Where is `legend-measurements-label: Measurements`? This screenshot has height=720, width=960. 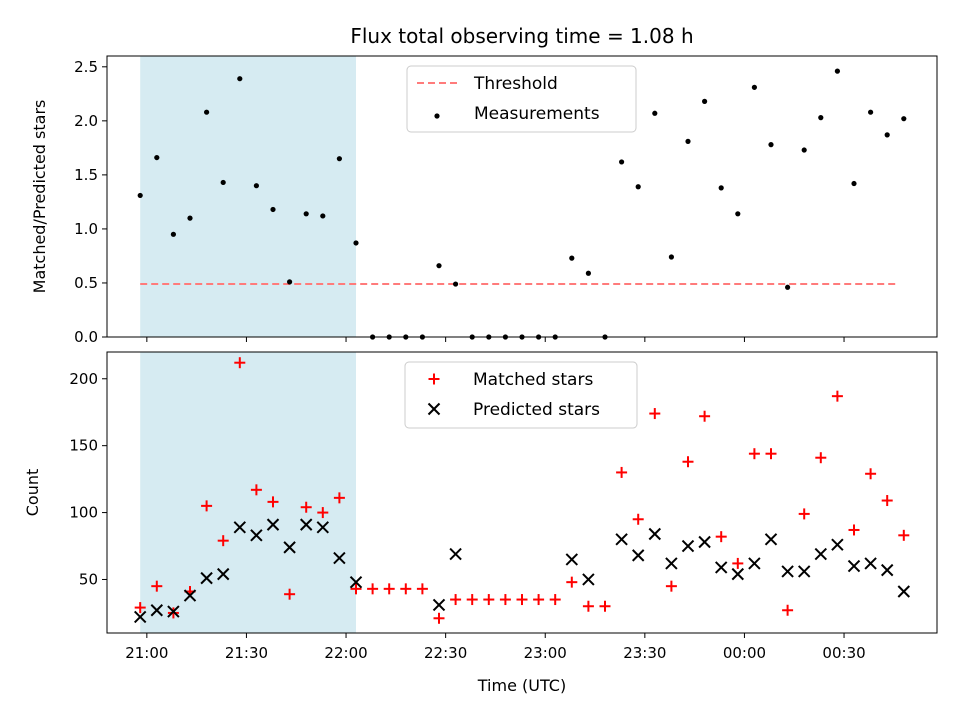 legend-measurements-label: Measurements is located at coordinates (537, 114).